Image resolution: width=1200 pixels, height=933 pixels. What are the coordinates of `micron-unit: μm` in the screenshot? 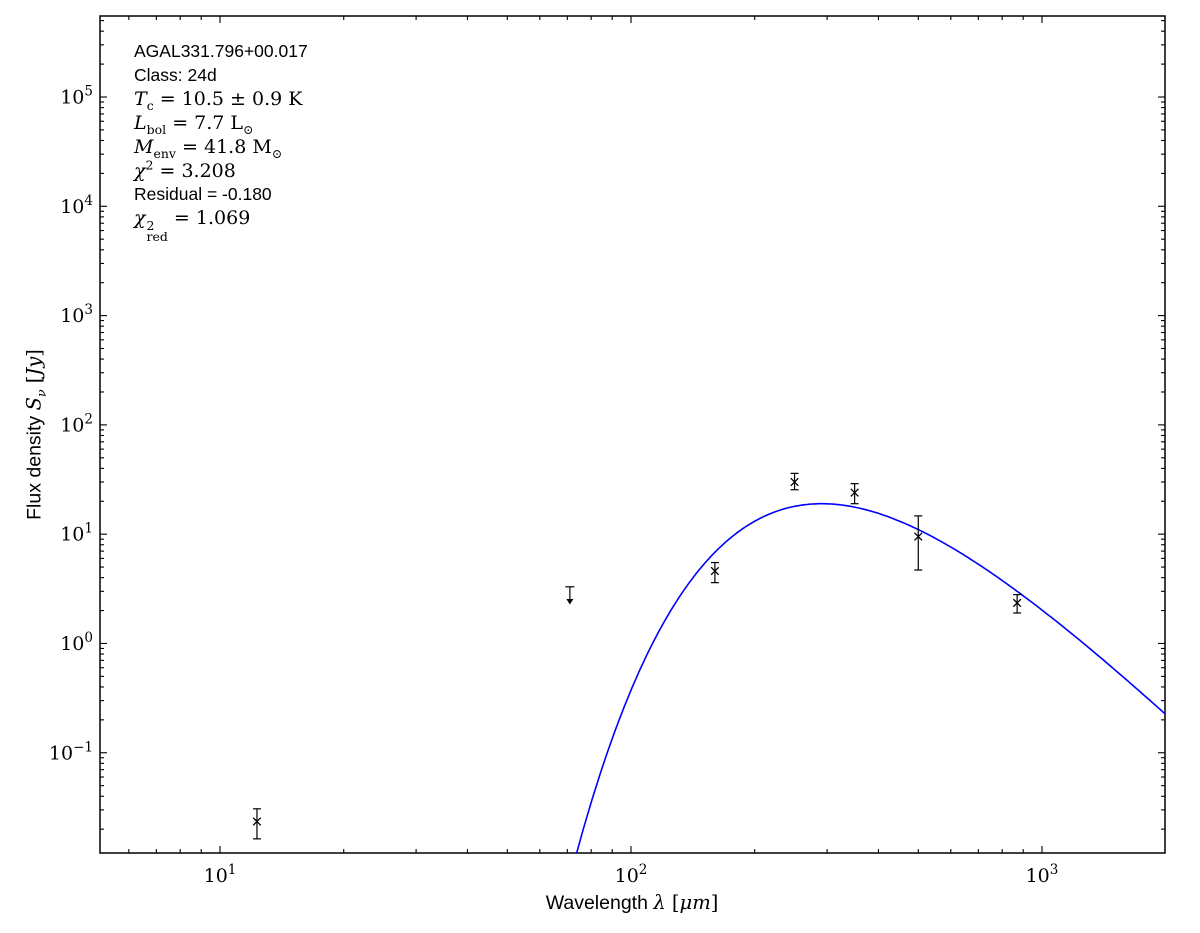 It's located at (695, 902).